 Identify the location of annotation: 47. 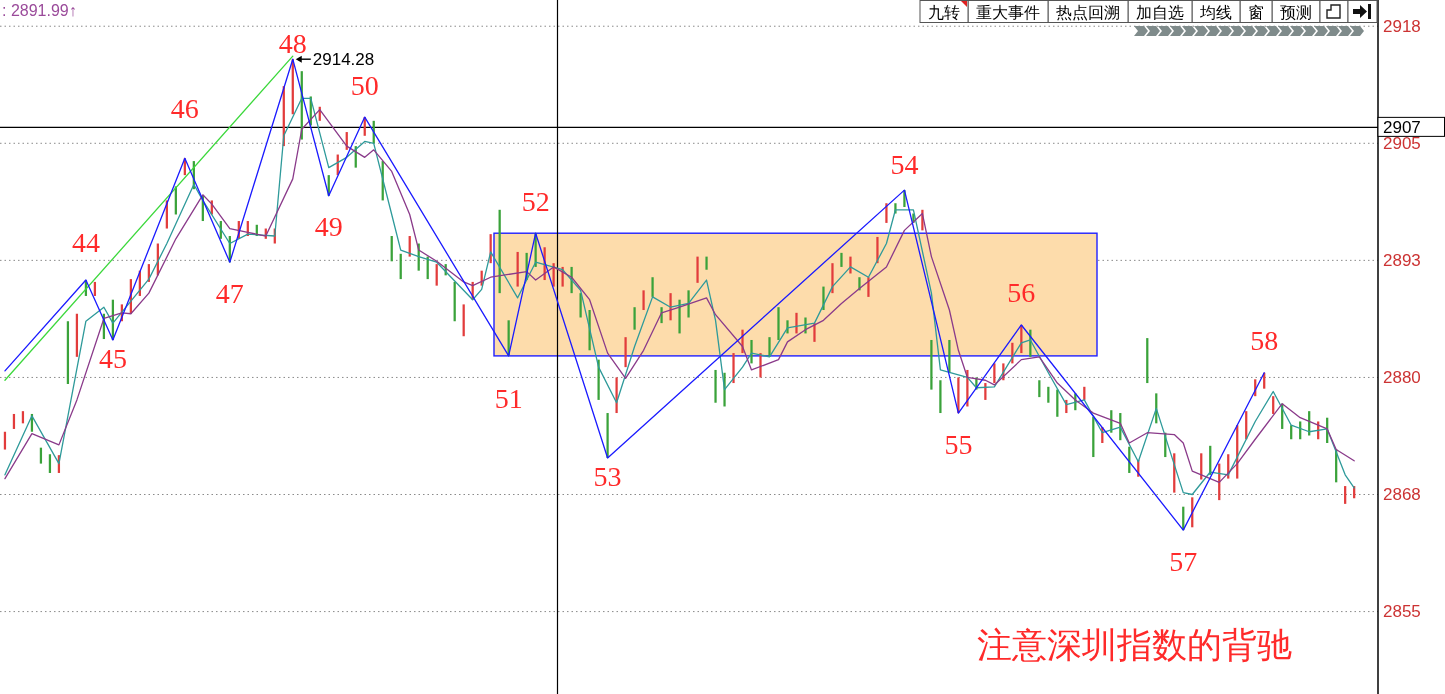
(229, 293).